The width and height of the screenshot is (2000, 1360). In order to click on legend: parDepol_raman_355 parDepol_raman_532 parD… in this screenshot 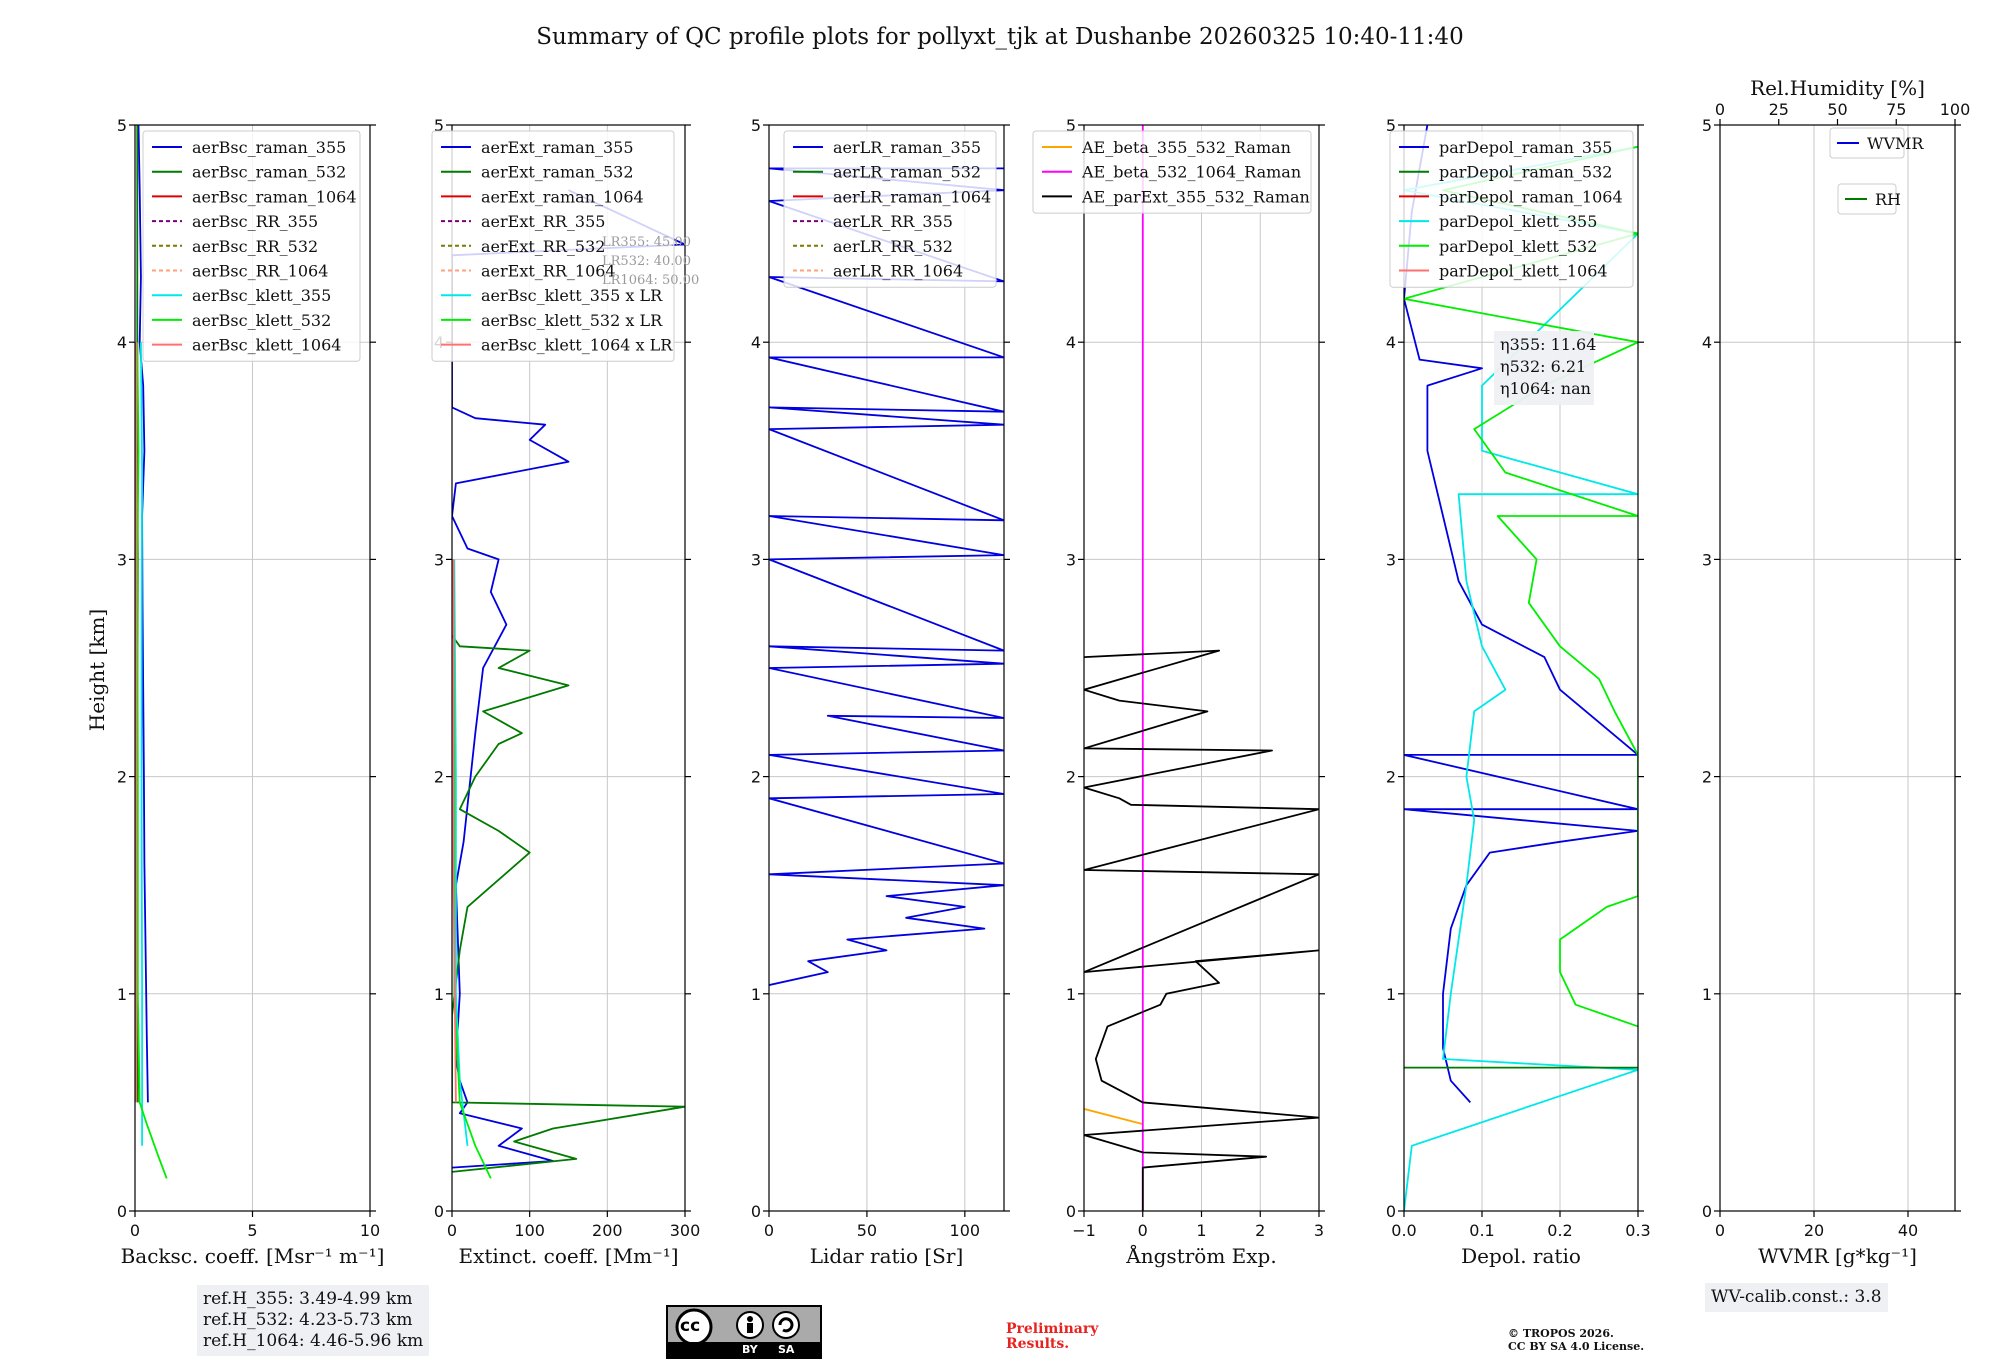, I will do `click(1511, 209)`.